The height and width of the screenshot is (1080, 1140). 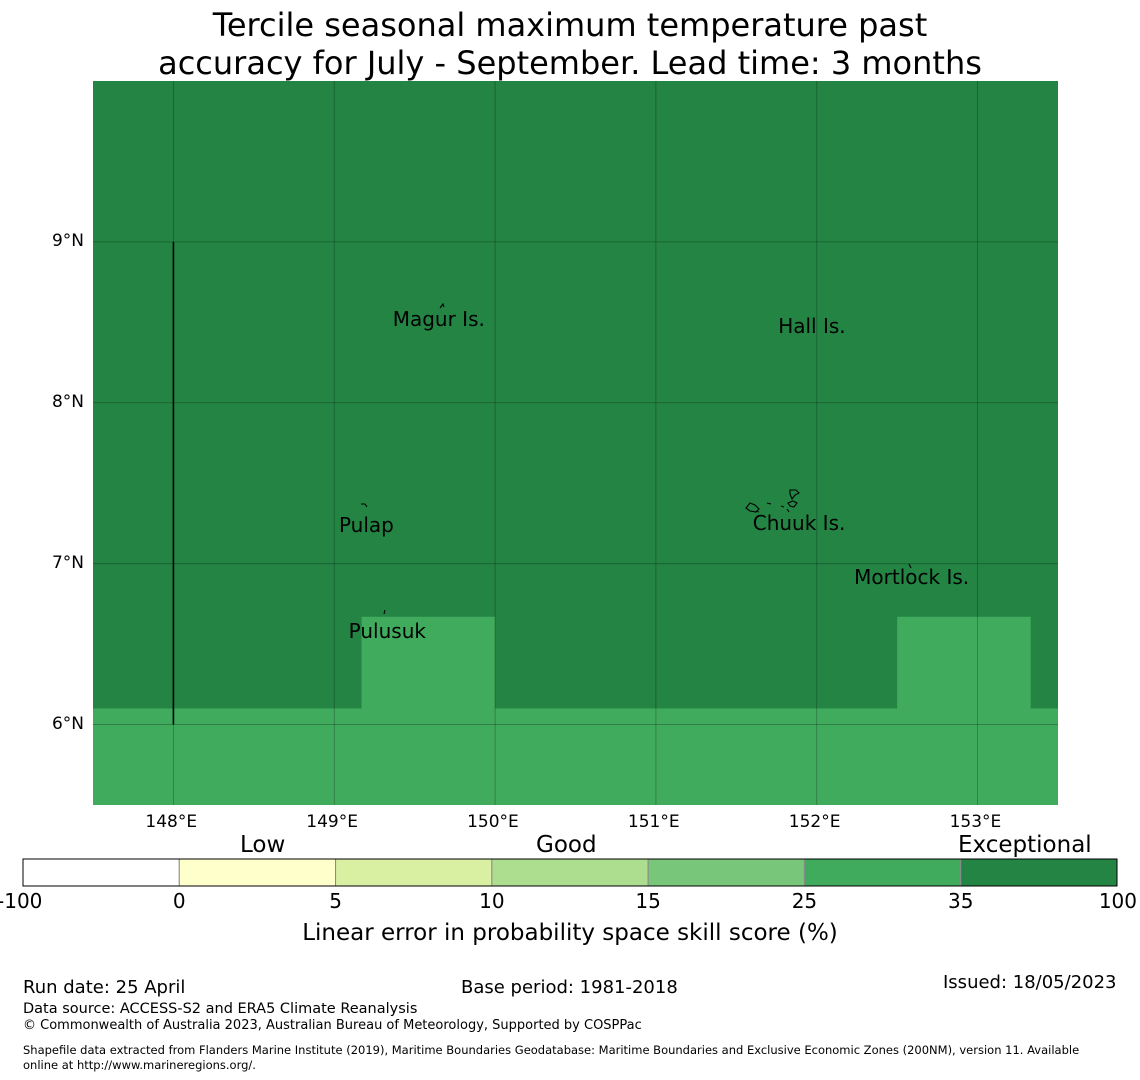 I want to click on category-exceptional: Exceptional, so click(x=1025, y=845).